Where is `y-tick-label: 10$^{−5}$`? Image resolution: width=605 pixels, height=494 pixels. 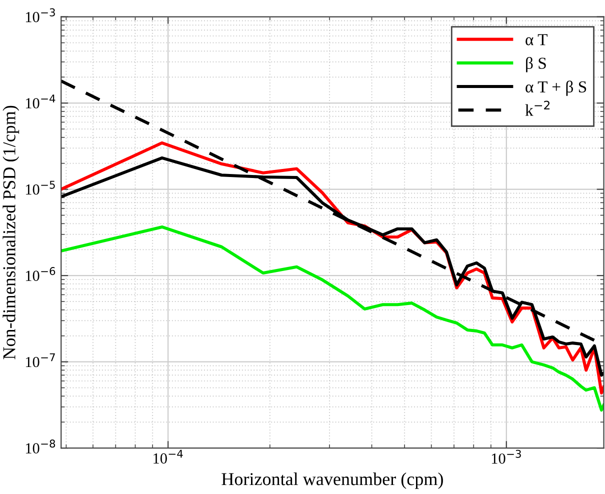
y-tick-label: 10$^{−5}$ is located at coordinates (40, 187).